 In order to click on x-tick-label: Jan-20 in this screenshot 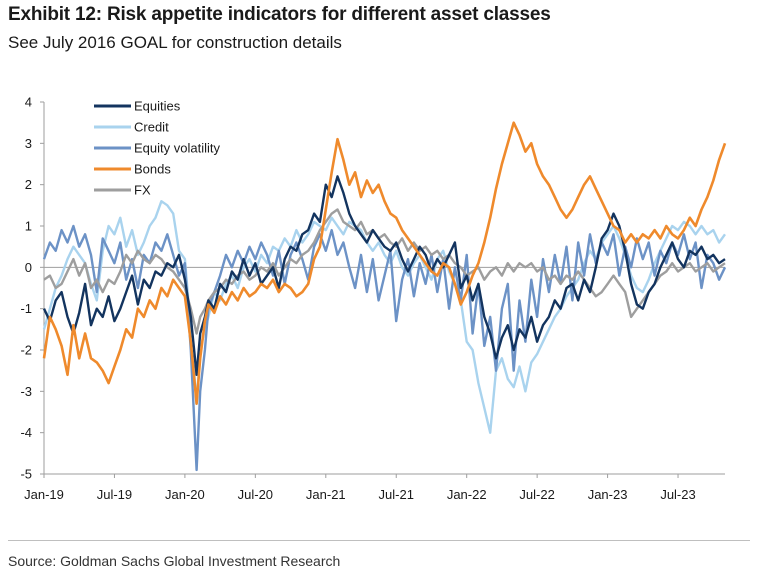, I will do `click(185, 494)`.